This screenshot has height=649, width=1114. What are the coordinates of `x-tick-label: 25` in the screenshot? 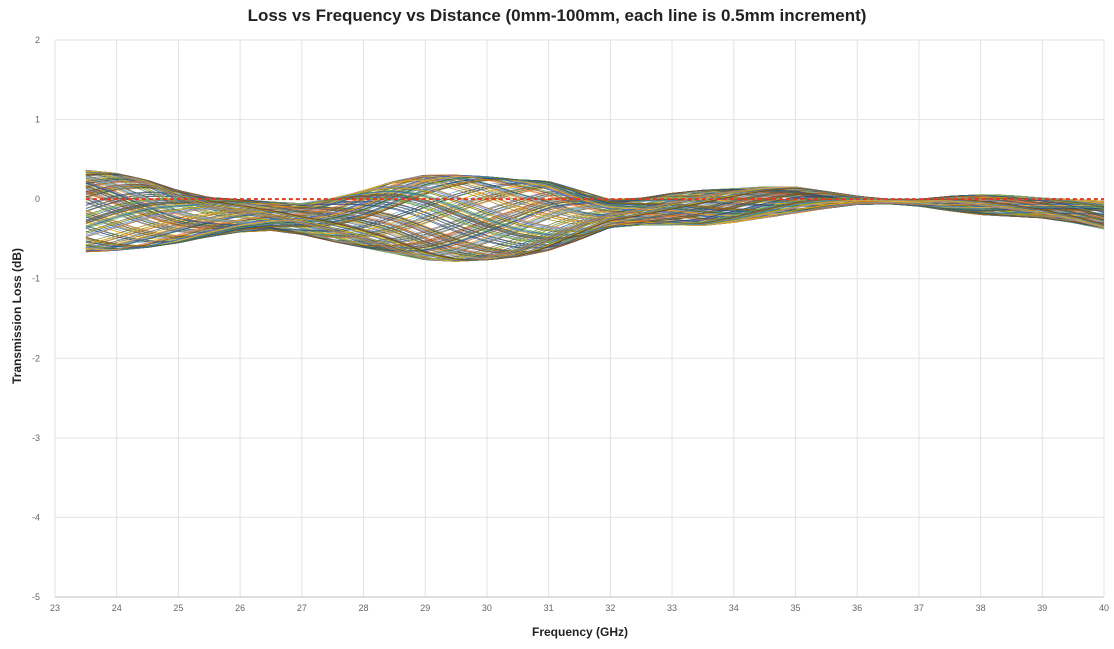 It's located at (178, 608).